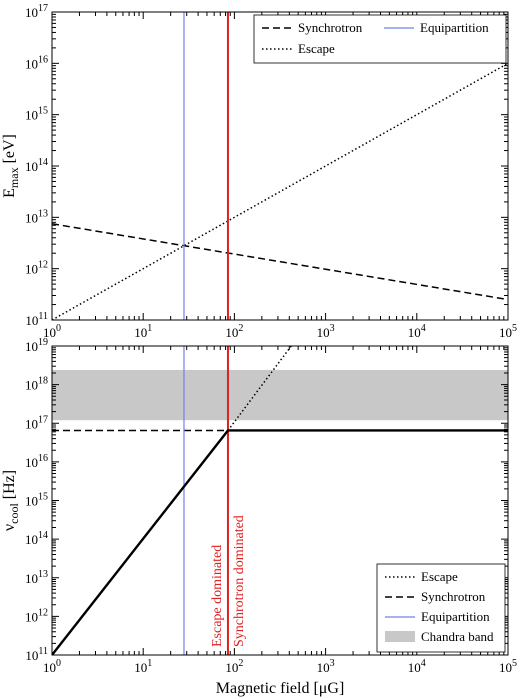 The image size is (520, 699). What do you see at coordinates (457, 636) in the screenshot?
I see `legend-label-chandra-band: Chandra band` at bounding box center [457, 636].